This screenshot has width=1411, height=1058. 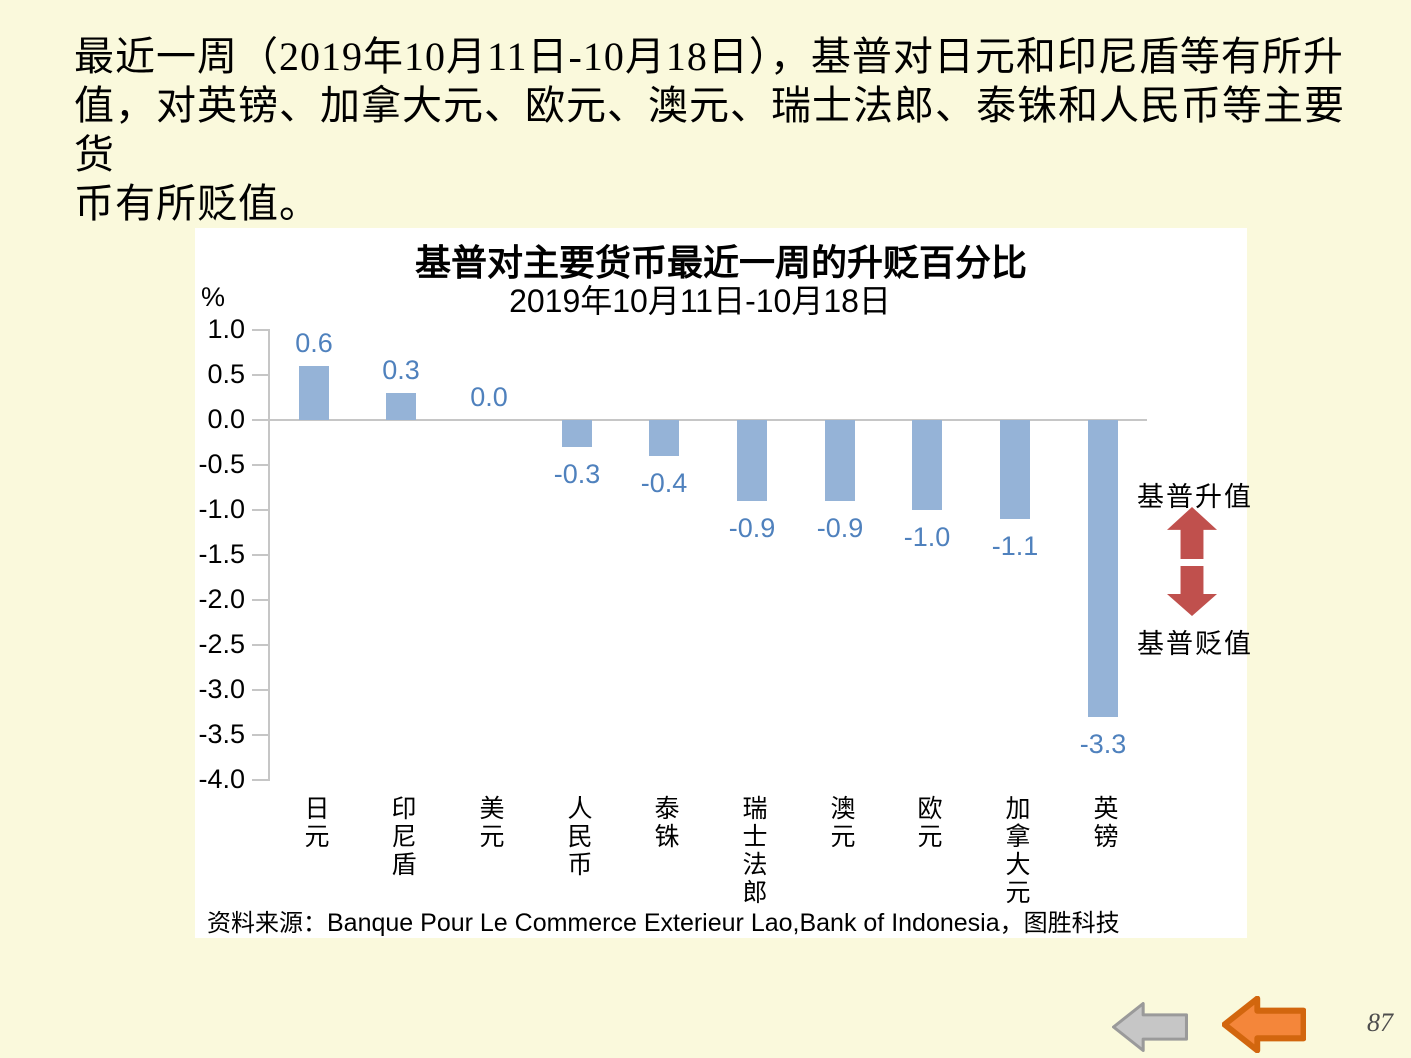 I want to click on y-tick-label: -2.0, so click(x=221, y=599).